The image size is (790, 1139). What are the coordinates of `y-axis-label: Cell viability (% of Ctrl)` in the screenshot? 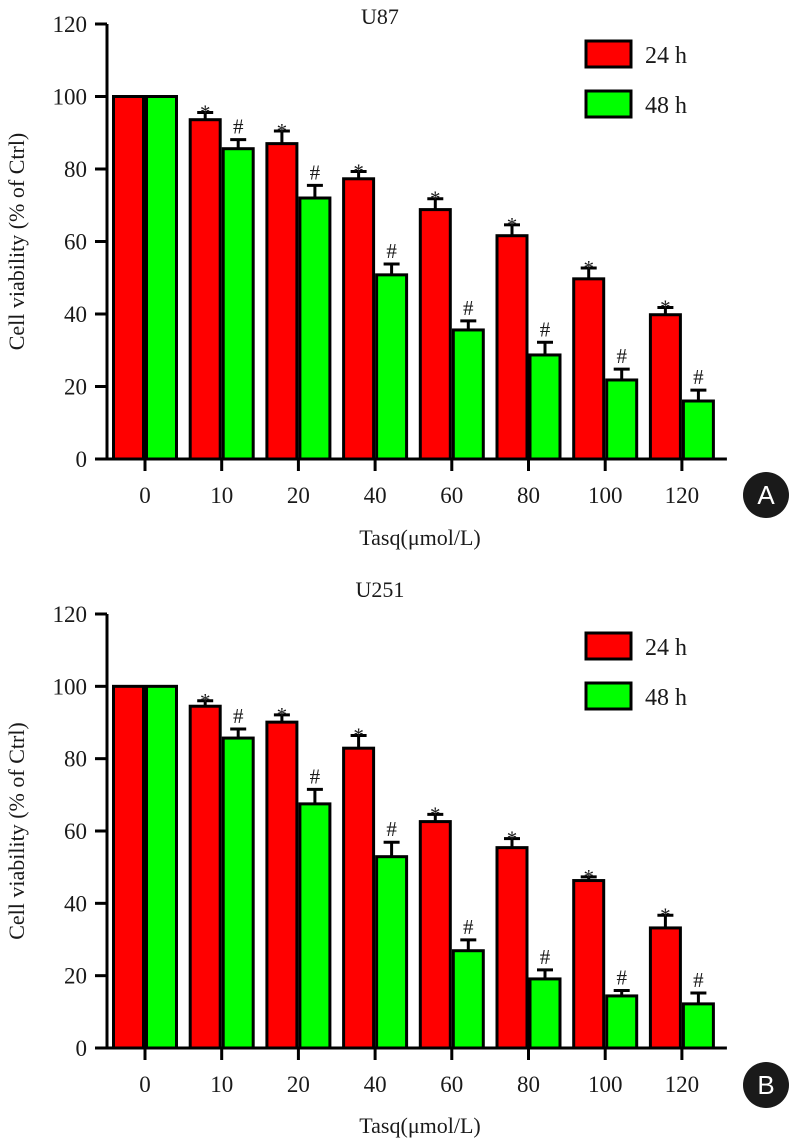 It's located at (16, 242).